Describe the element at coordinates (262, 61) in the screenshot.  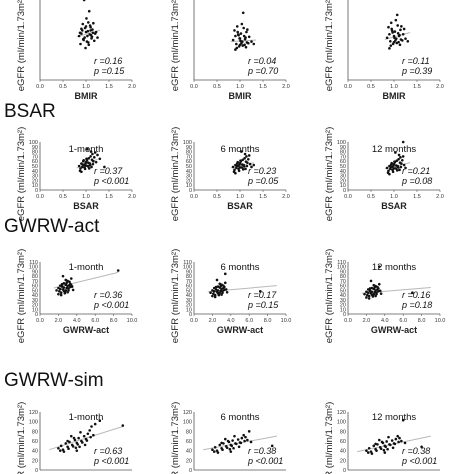
I see `r-value-label: r =0.04` at that location.